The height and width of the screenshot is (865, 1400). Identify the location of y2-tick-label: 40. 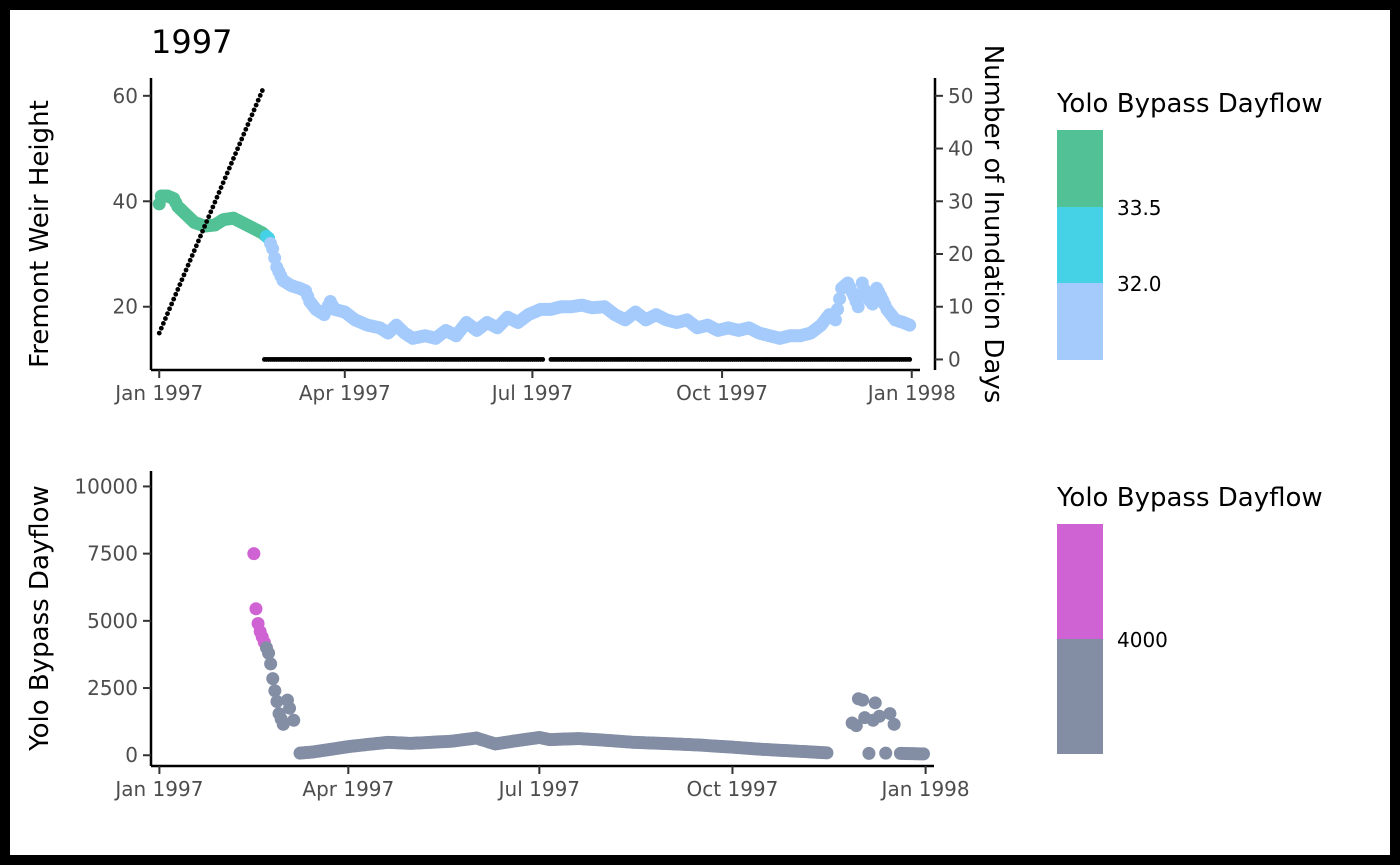
(960, 149).